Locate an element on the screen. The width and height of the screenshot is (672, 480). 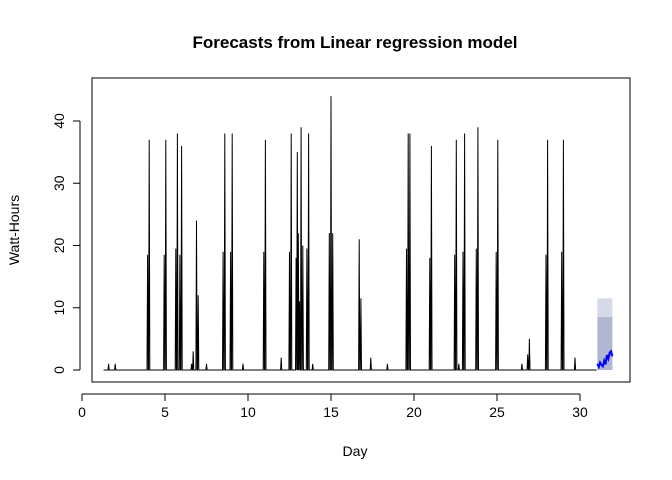
y-tick-label: 0 is located at coordinates (59, 370).